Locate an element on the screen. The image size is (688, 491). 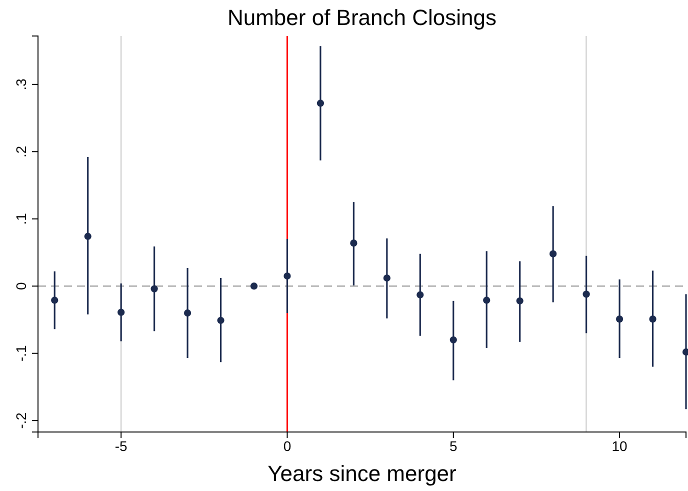
y-tick-label: 0 is located at coordinates (21, 286).